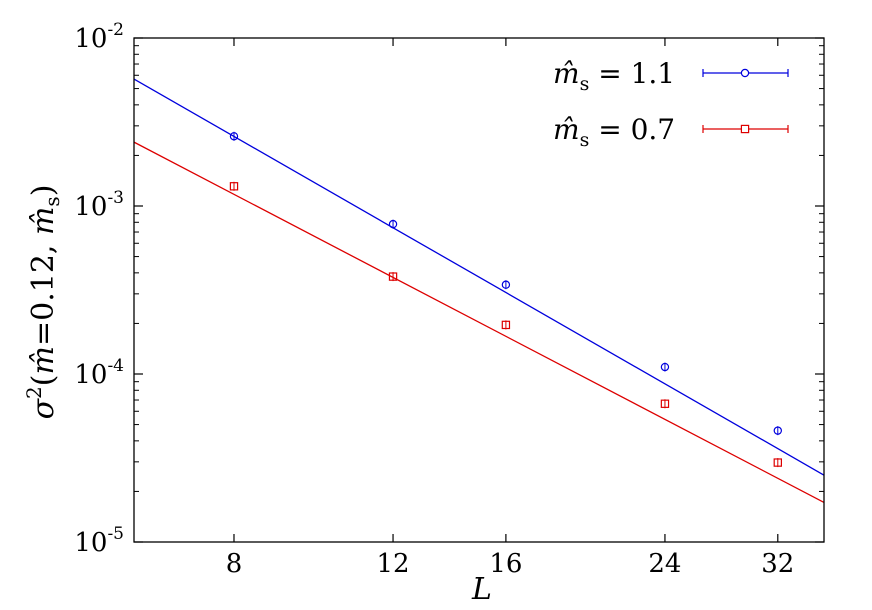 The height and width of the screenshot is (610, 872). What do you see at coordinates (43, 302) in the screenshot?
I see `y-axis-label: σ2(m̂=0.12, m̂s)` at bounding box center [43, 302].